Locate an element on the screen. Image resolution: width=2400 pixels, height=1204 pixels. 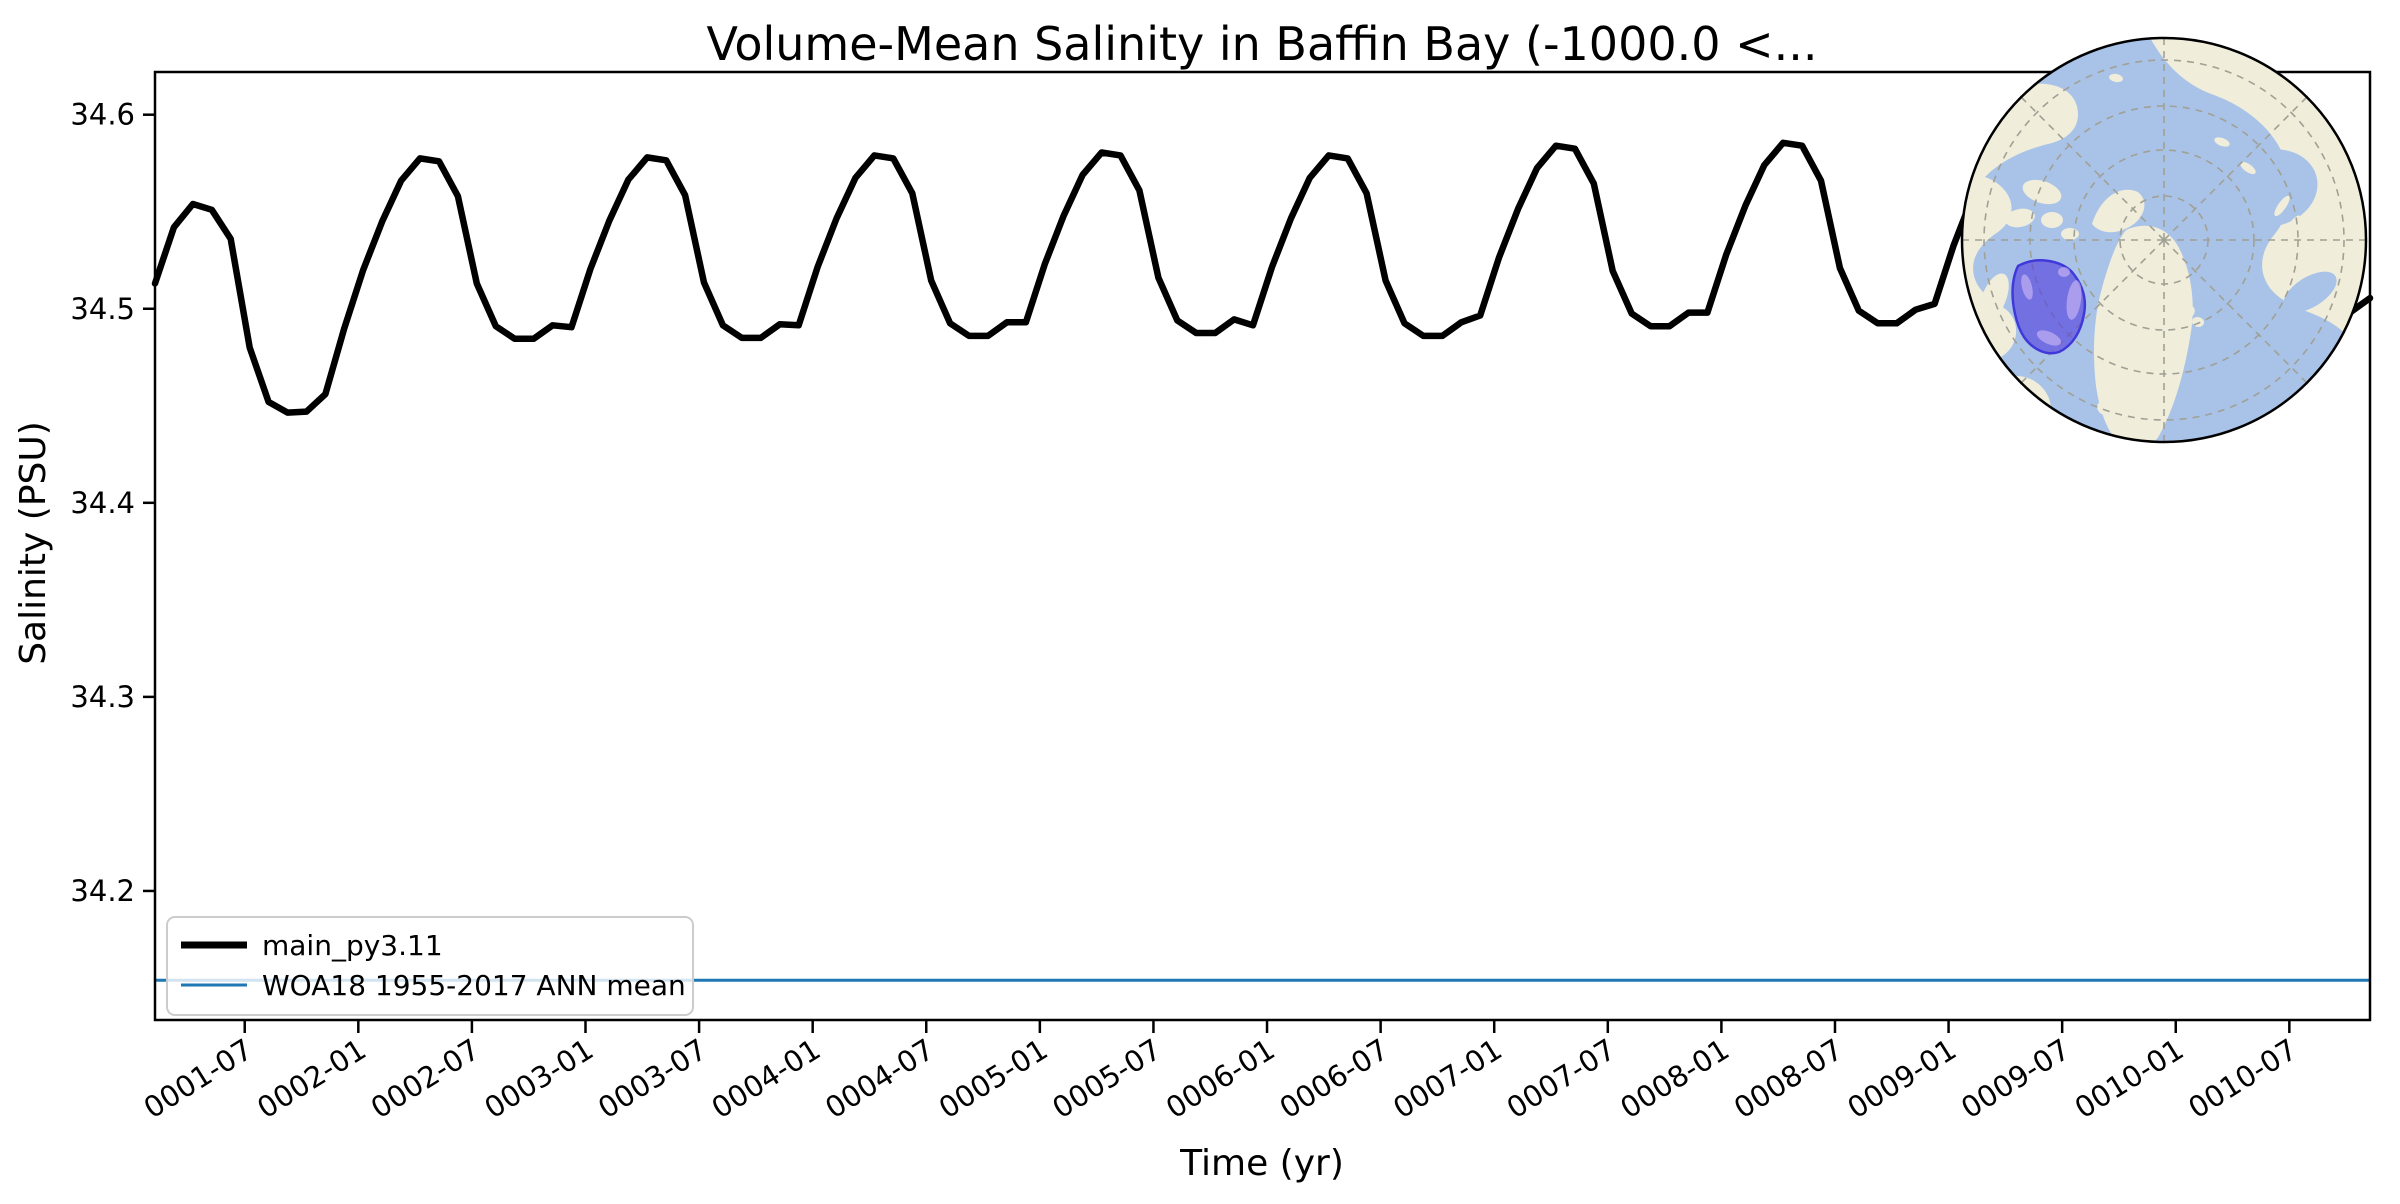
x-tick-label: 0010-07 is located at coordinates (2242, 1078).